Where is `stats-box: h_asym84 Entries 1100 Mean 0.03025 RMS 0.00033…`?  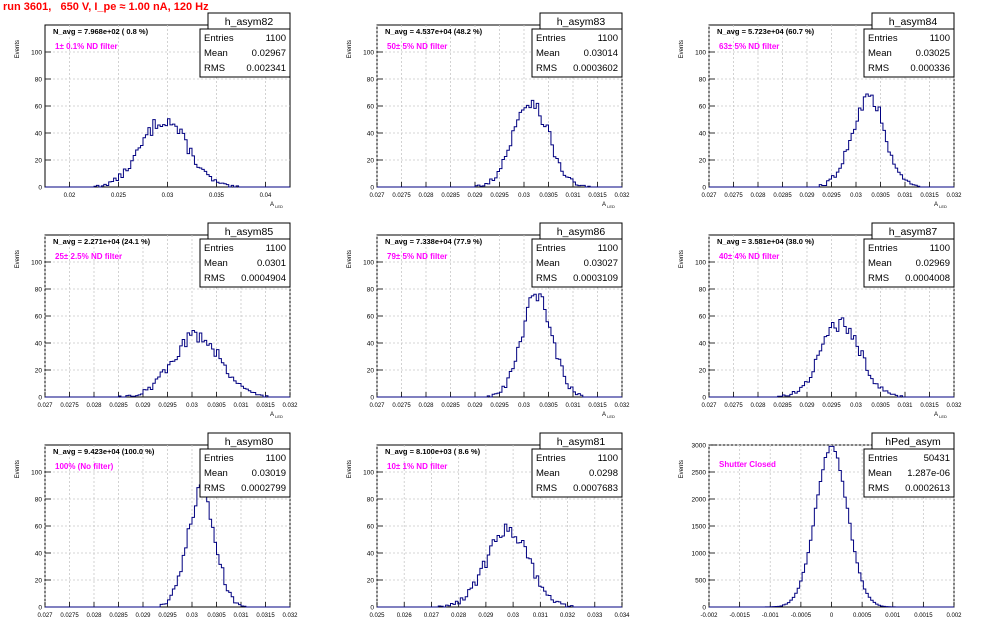
stats-box: h_asym84 Entries 1100 Mean 0.03025 RMS 0.00033… is located at coordinates (909, 45).